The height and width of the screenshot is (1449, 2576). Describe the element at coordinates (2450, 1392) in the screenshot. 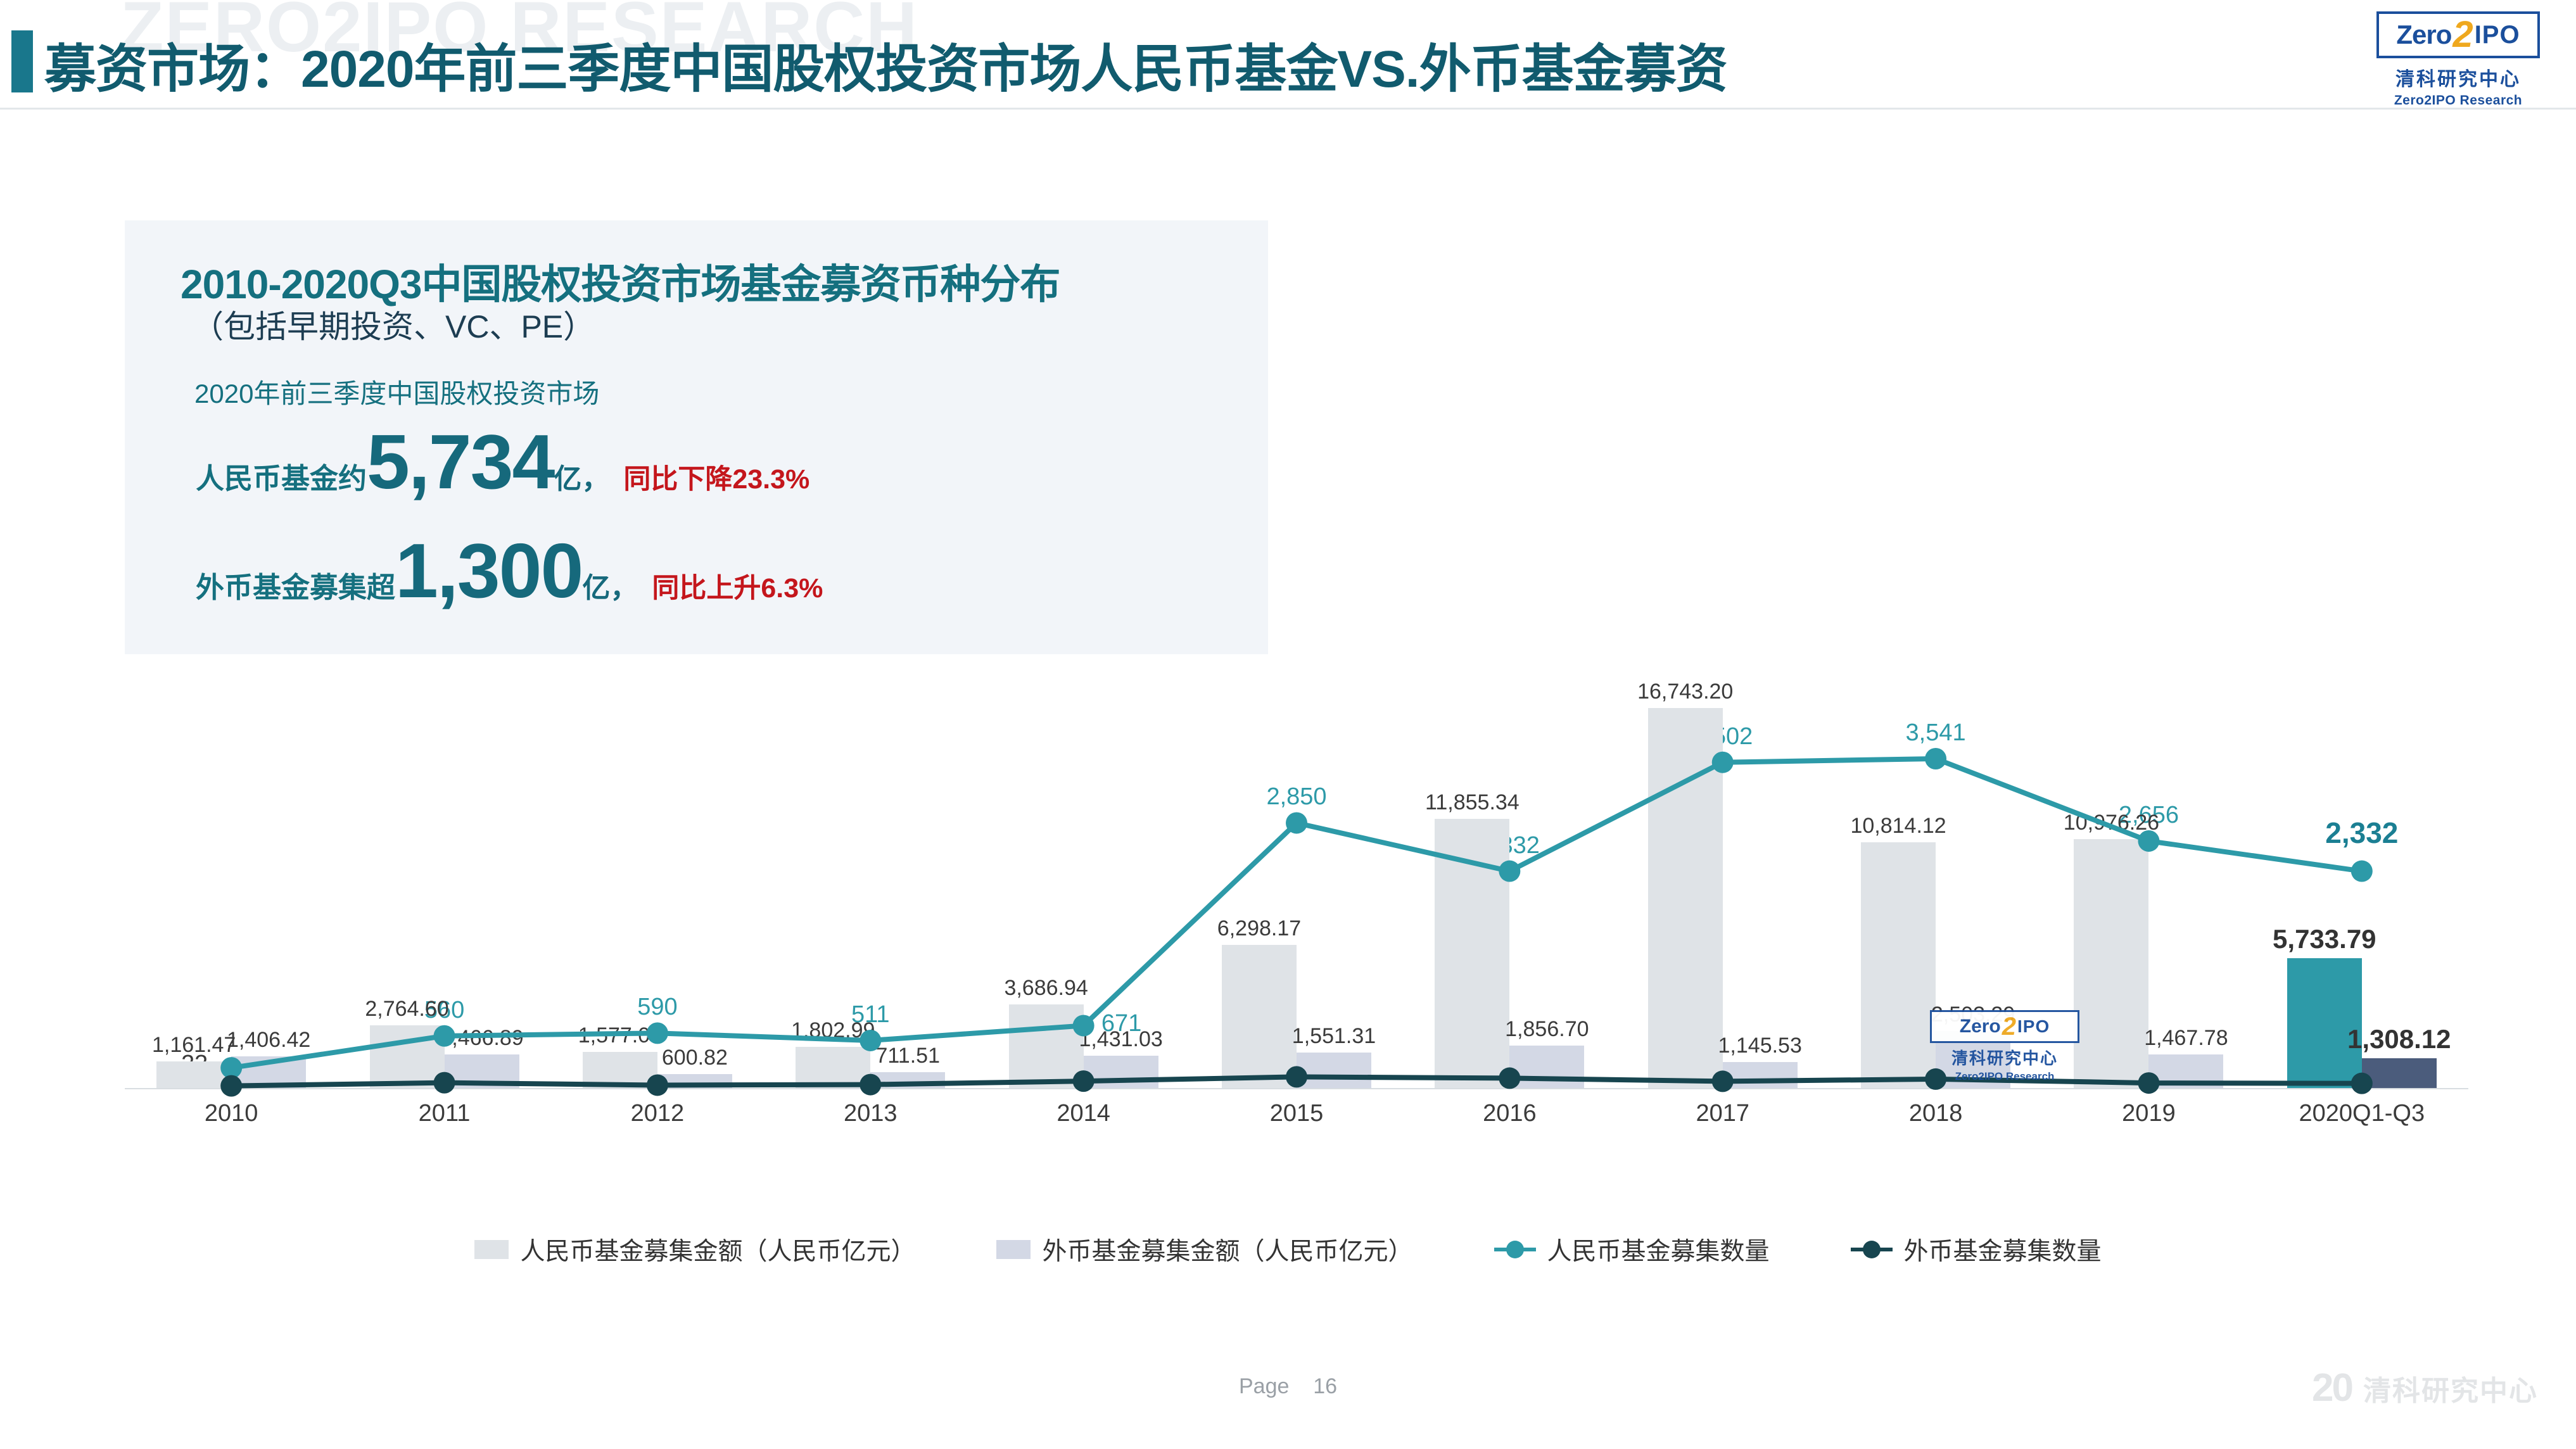

I see `footer-brand-name: 清科研究中心` at that location.